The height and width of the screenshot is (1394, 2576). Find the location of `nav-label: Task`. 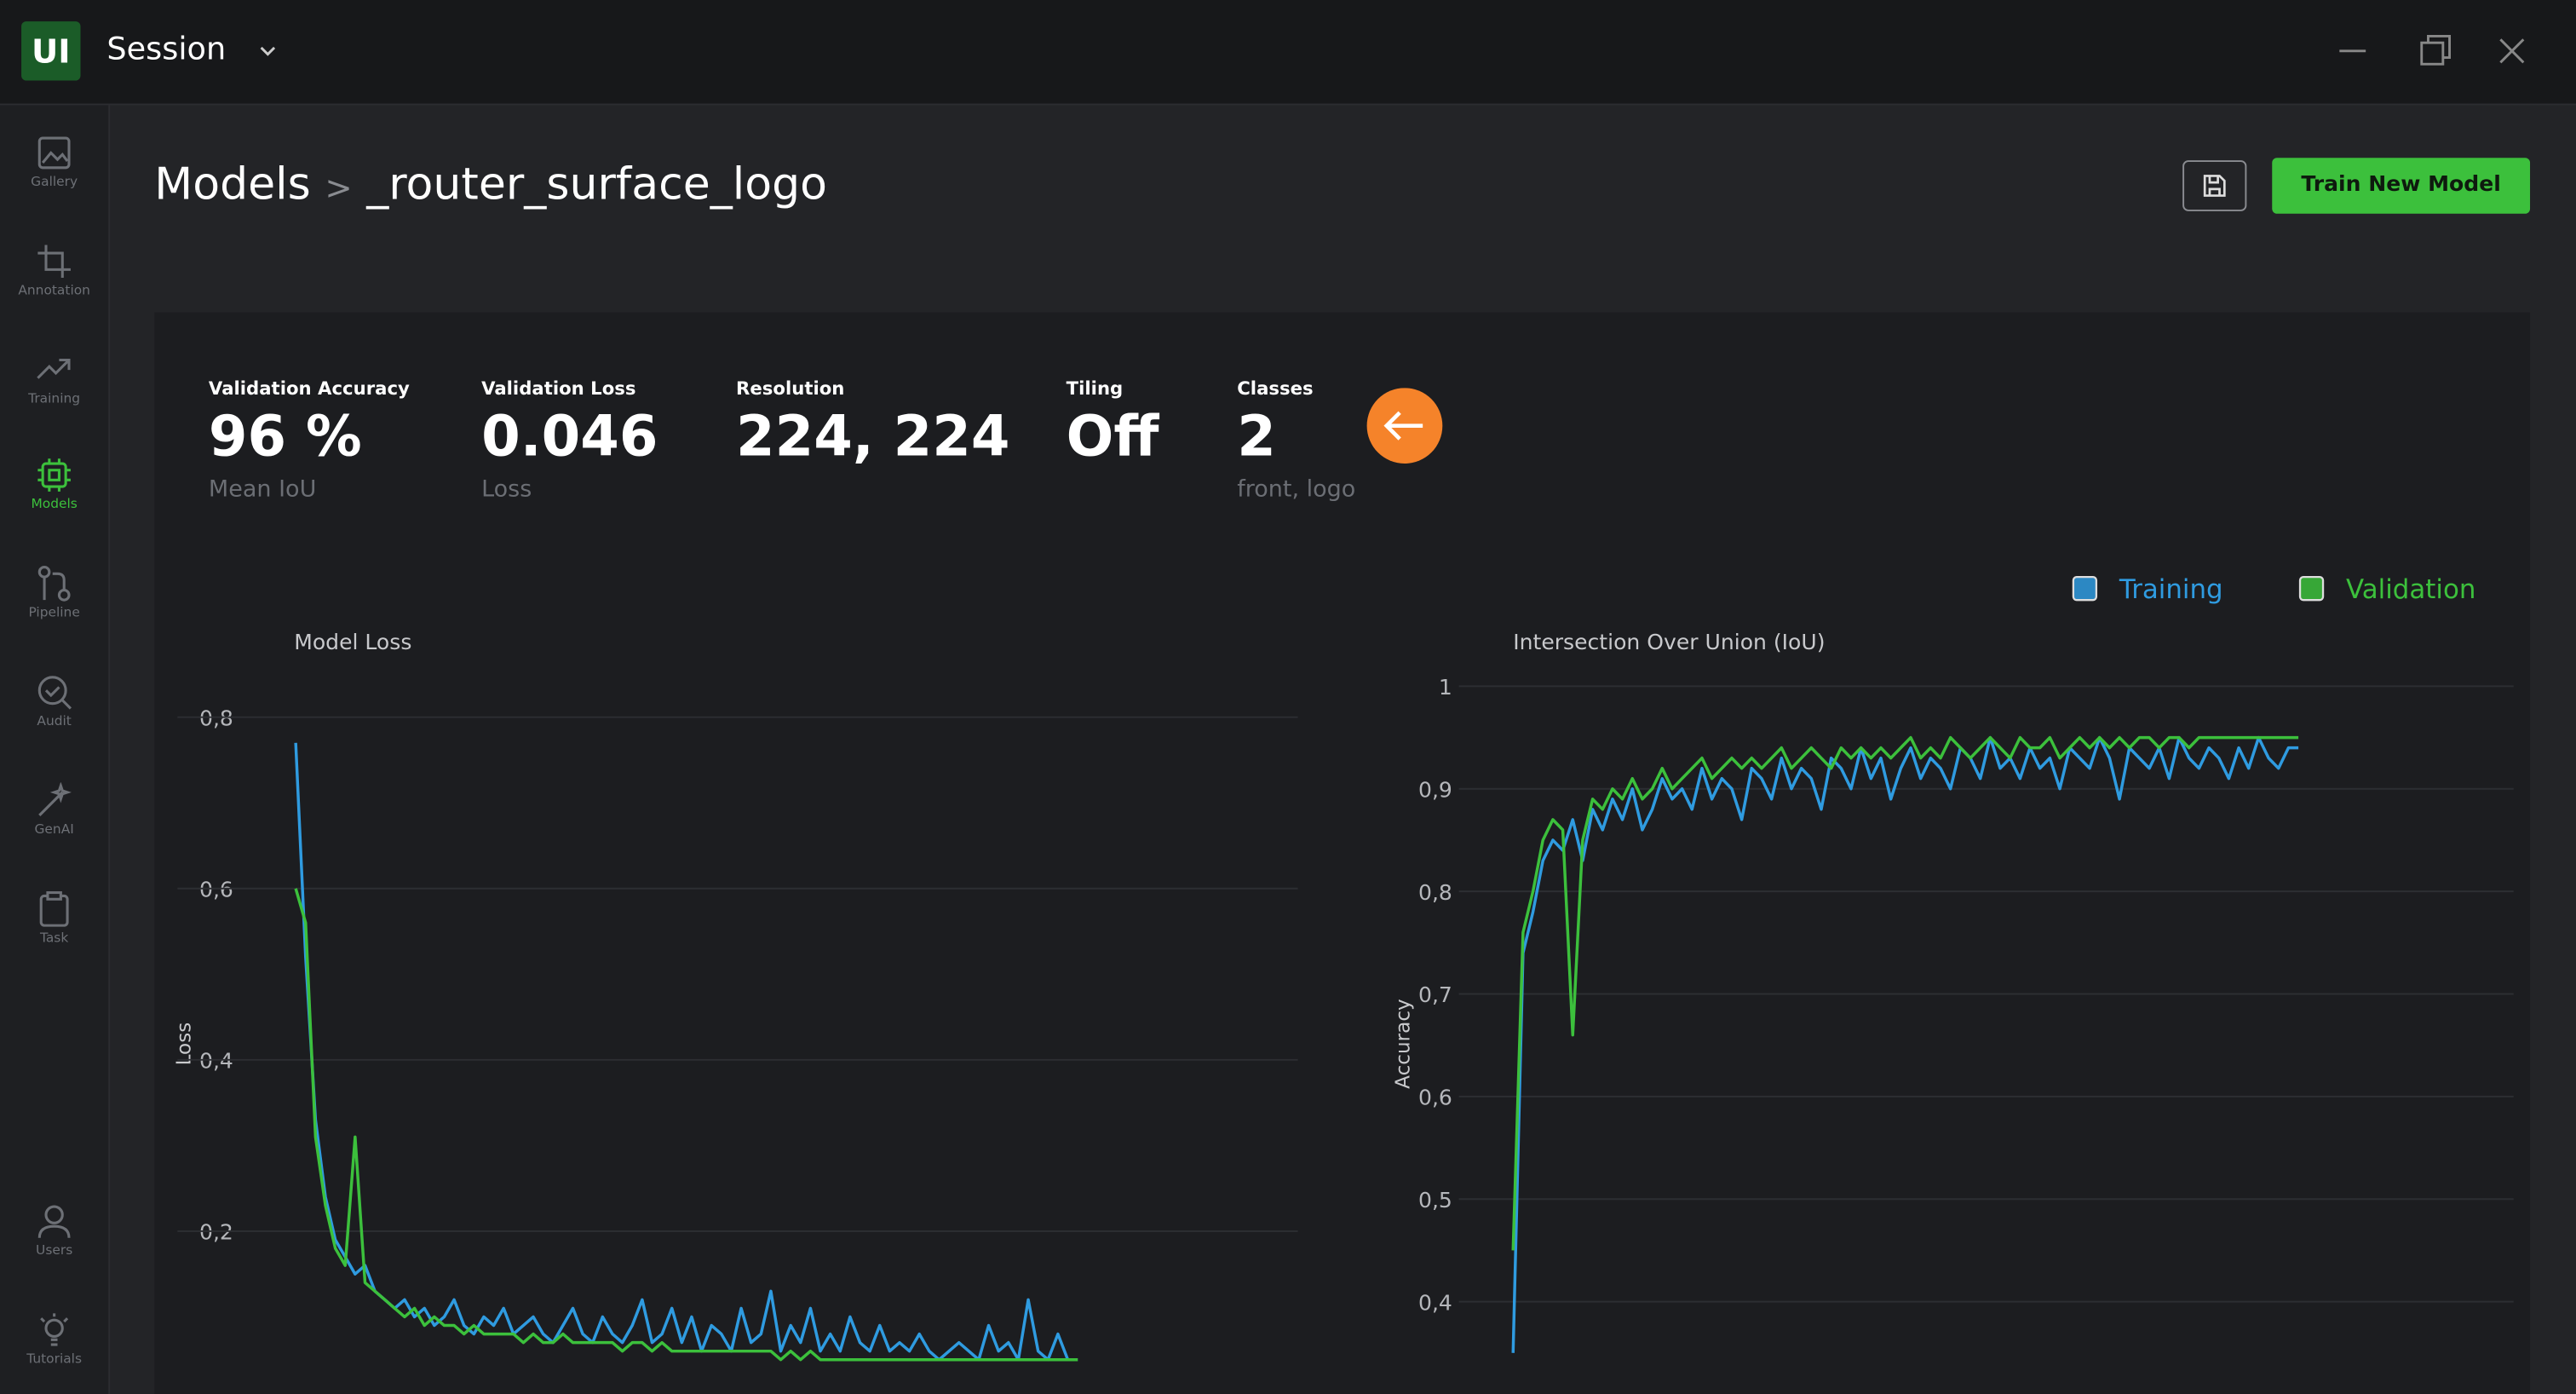

nav-label: Task is located at coordinates (54, 938).